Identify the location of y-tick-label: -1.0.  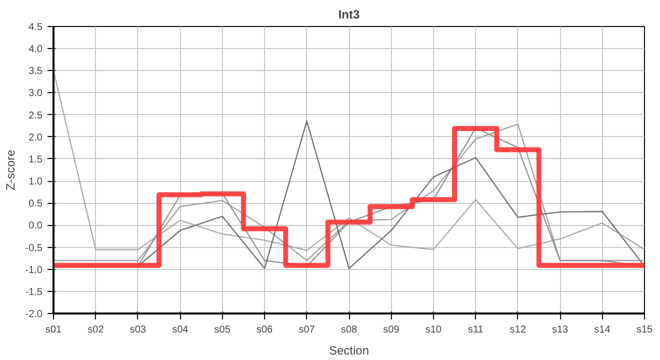
(34, 270).